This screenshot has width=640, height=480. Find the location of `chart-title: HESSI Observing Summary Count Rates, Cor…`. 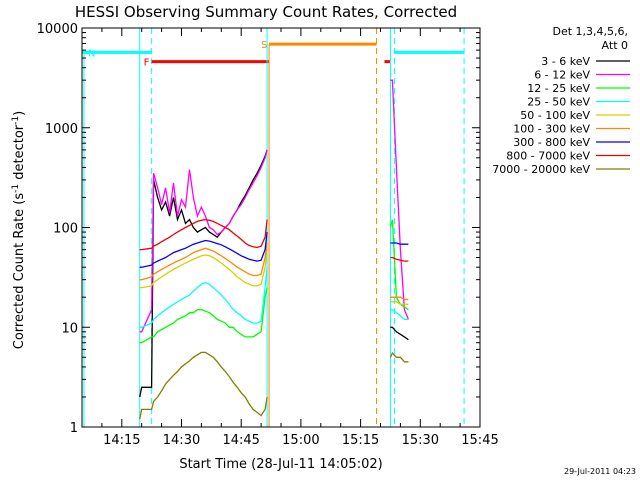

chart-title: HESSI Observing Summary Count Rates, Cor… is located at coordinates (266, 12).